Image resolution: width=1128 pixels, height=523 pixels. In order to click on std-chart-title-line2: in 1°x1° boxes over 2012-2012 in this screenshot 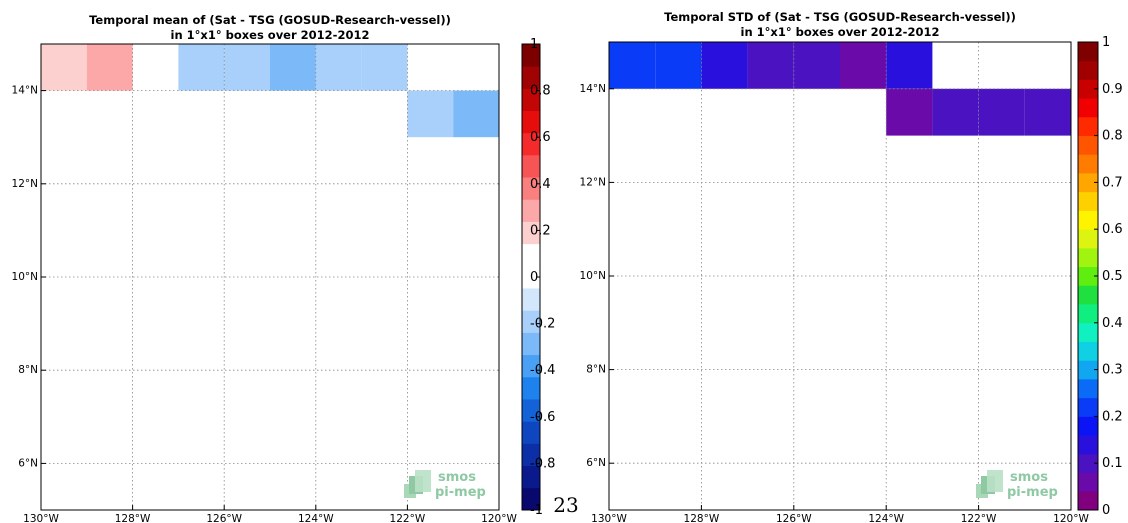, I will do `click(840, 32)`.